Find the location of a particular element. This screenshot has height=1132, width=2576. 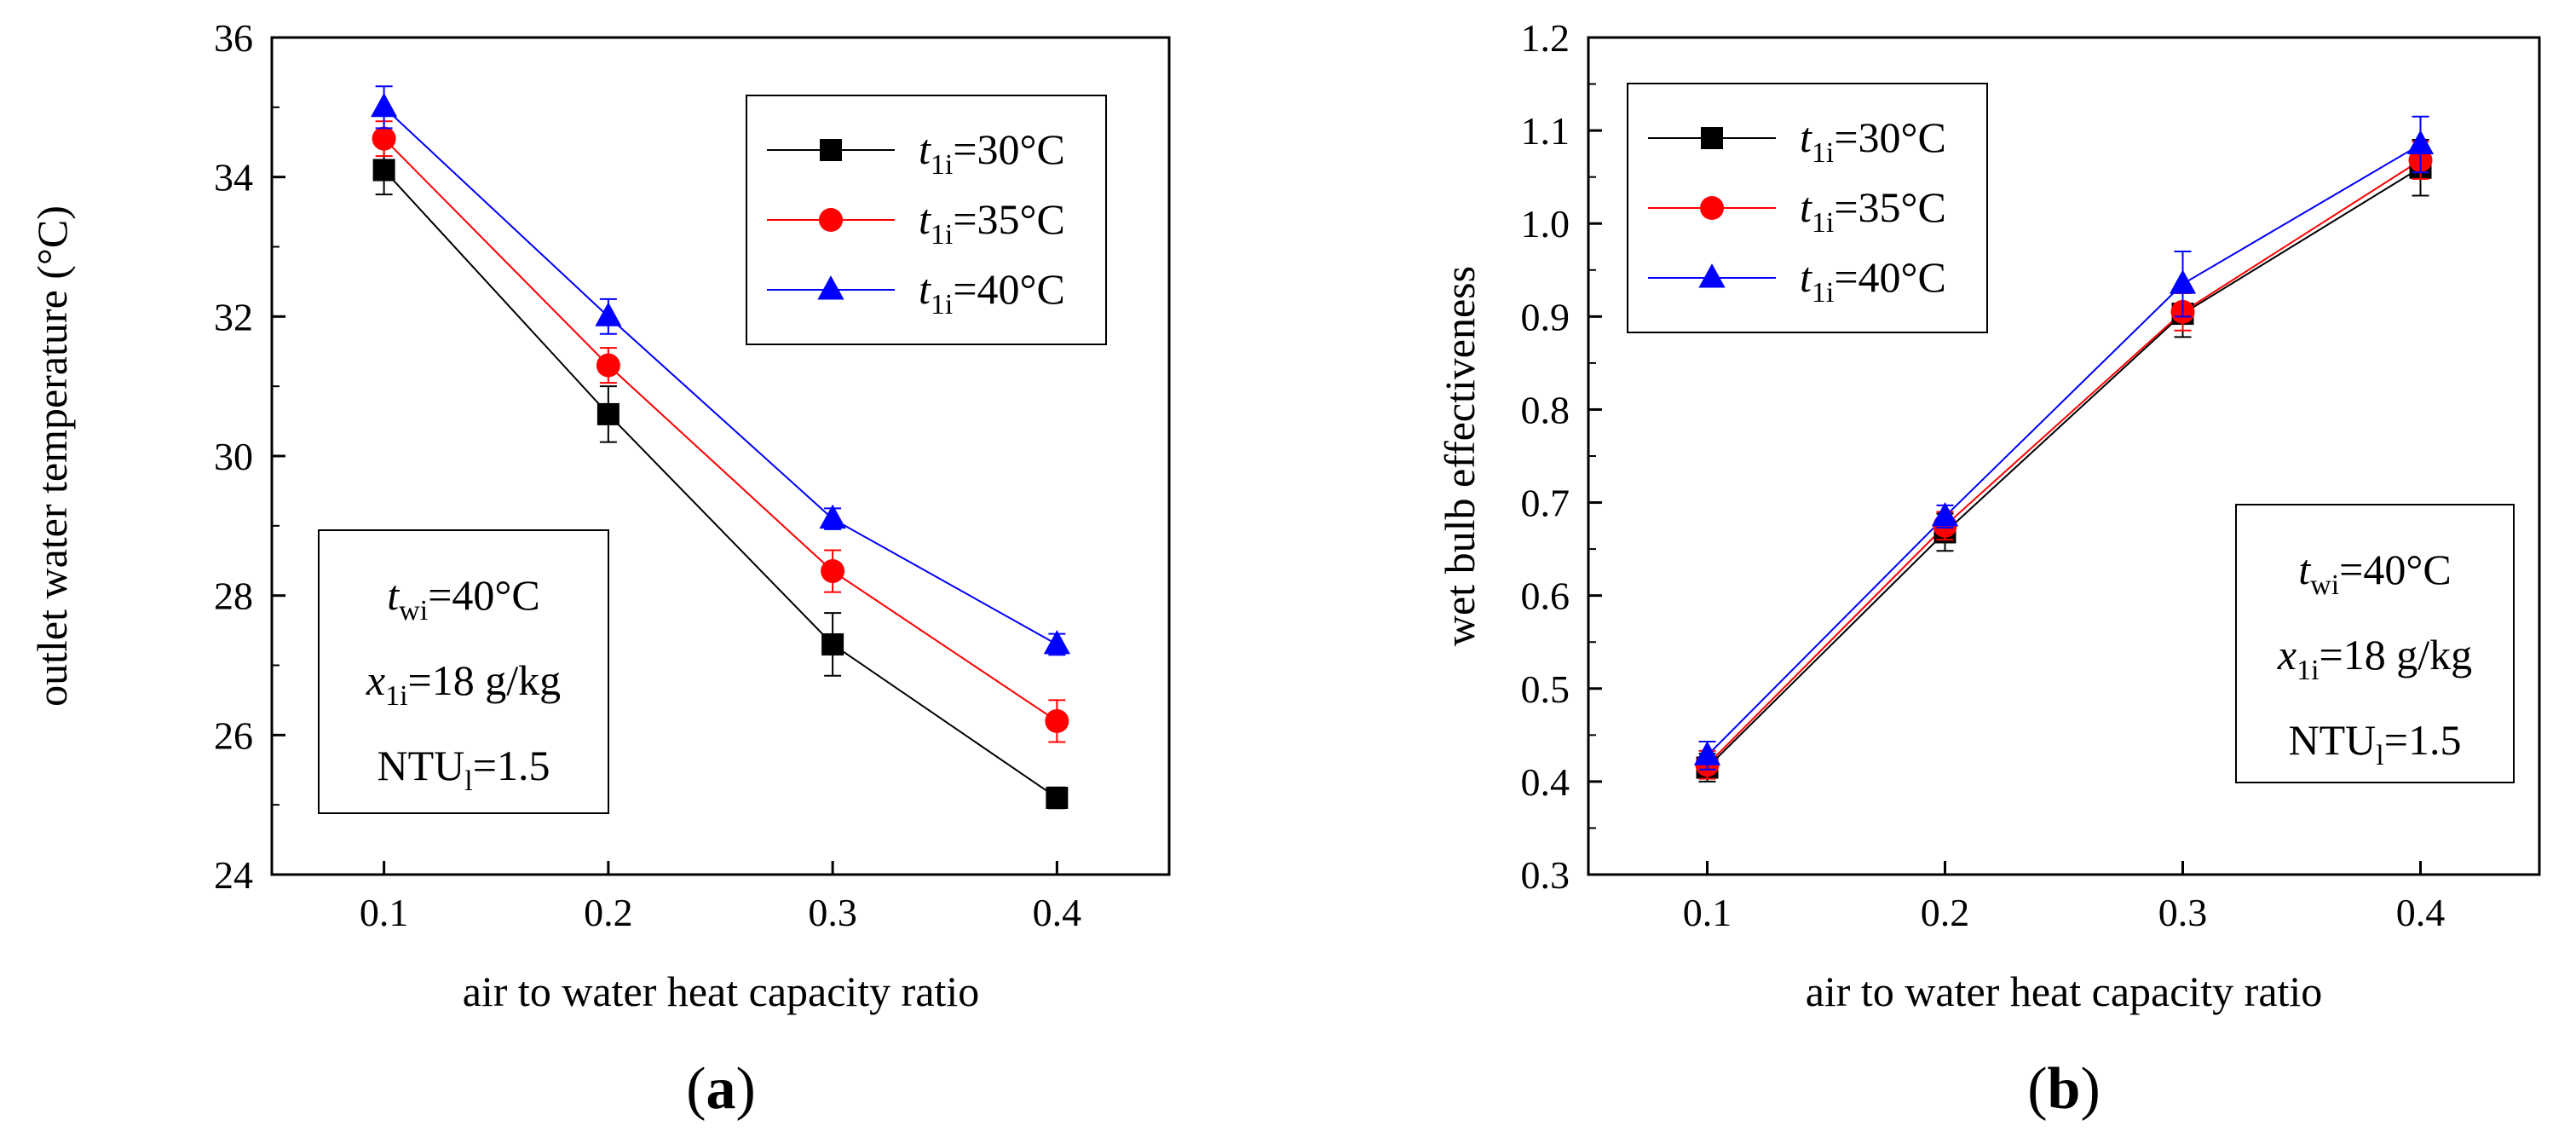

annotation-box-b is located at coordinates (2375, 643).